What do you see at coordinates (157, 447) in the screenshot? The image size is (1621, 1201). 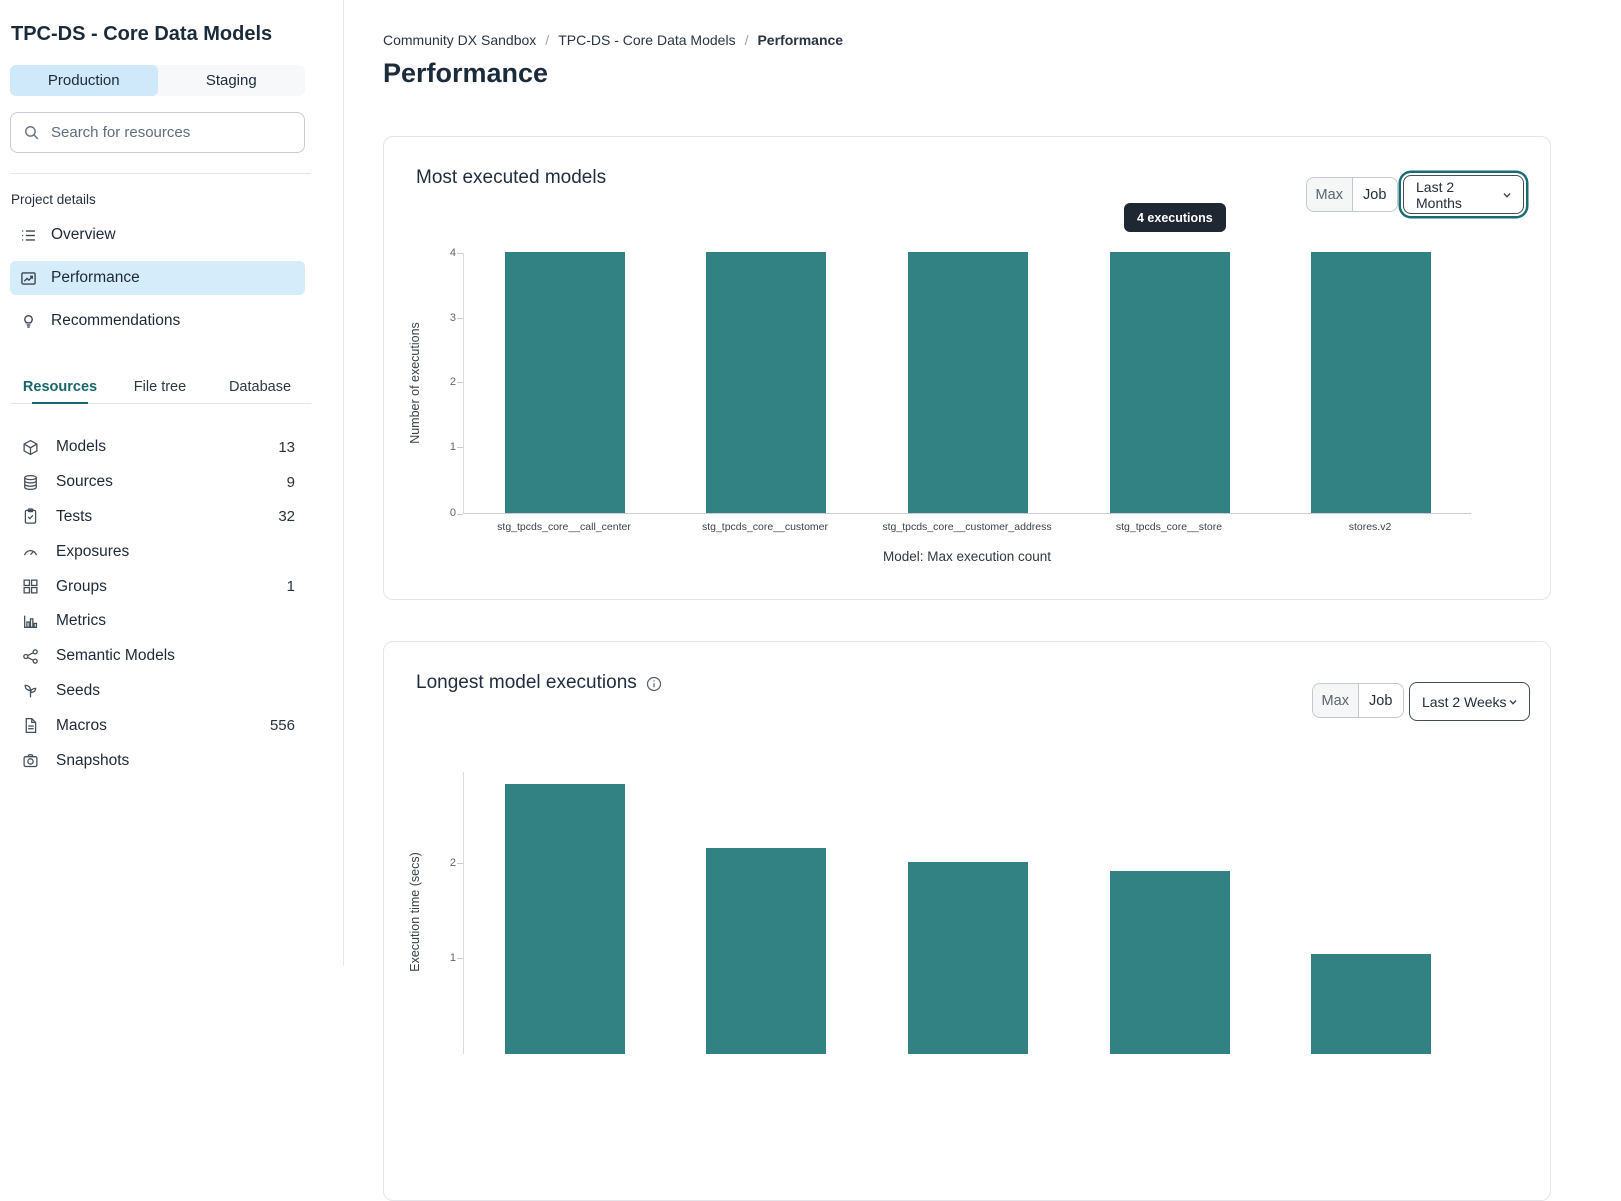 I see `resource-item-models: Models 13` at bounding box center [157, 447].